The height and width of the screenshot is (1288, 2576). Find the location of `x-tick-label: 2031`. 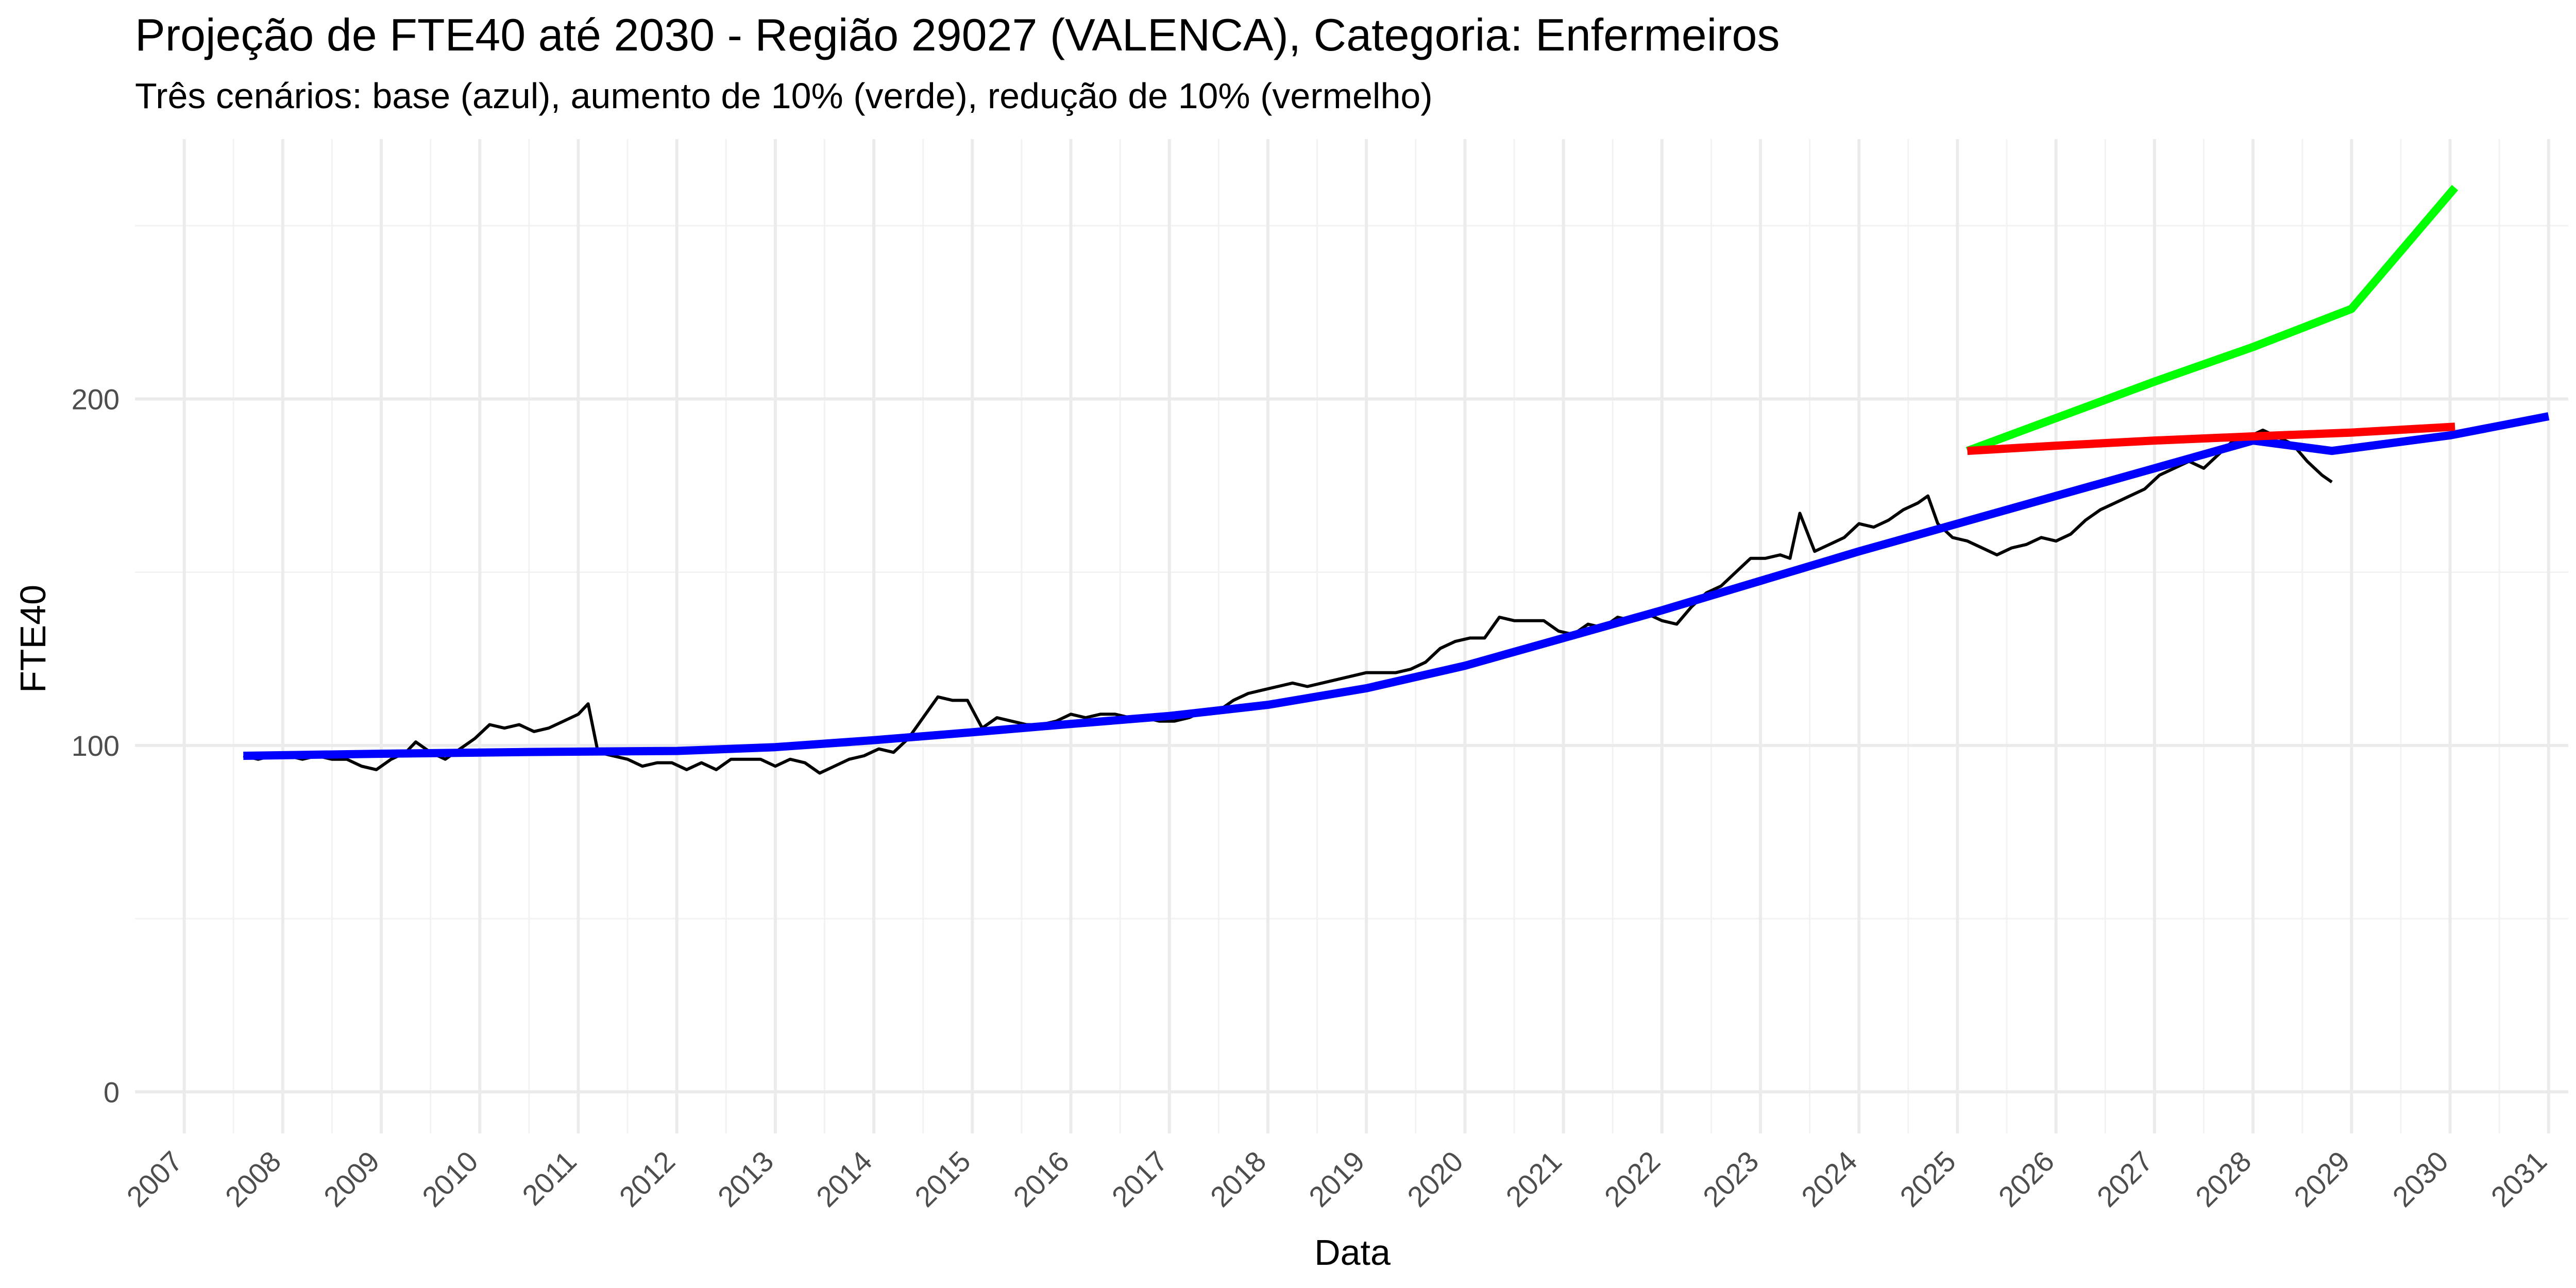

x-tick-label: 2031 is located at coordinates (2519, 1179).